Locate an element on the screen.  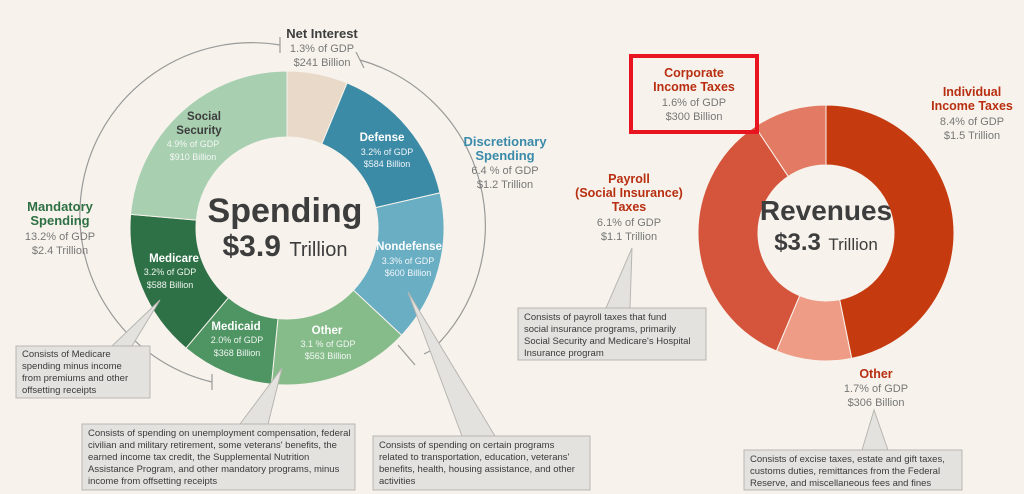
label-other-spending: Other 3.1 % of GDP $563 Billion is located at coordinates (327, 343).